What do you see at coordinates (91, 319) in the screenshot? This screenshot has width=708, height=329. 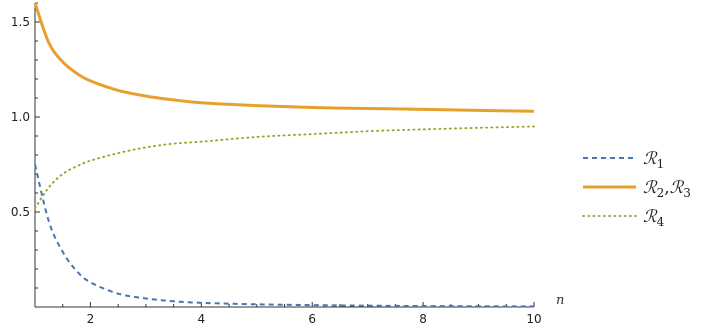 I see `x-tick-label: 2` at bounding box center [91, 319].